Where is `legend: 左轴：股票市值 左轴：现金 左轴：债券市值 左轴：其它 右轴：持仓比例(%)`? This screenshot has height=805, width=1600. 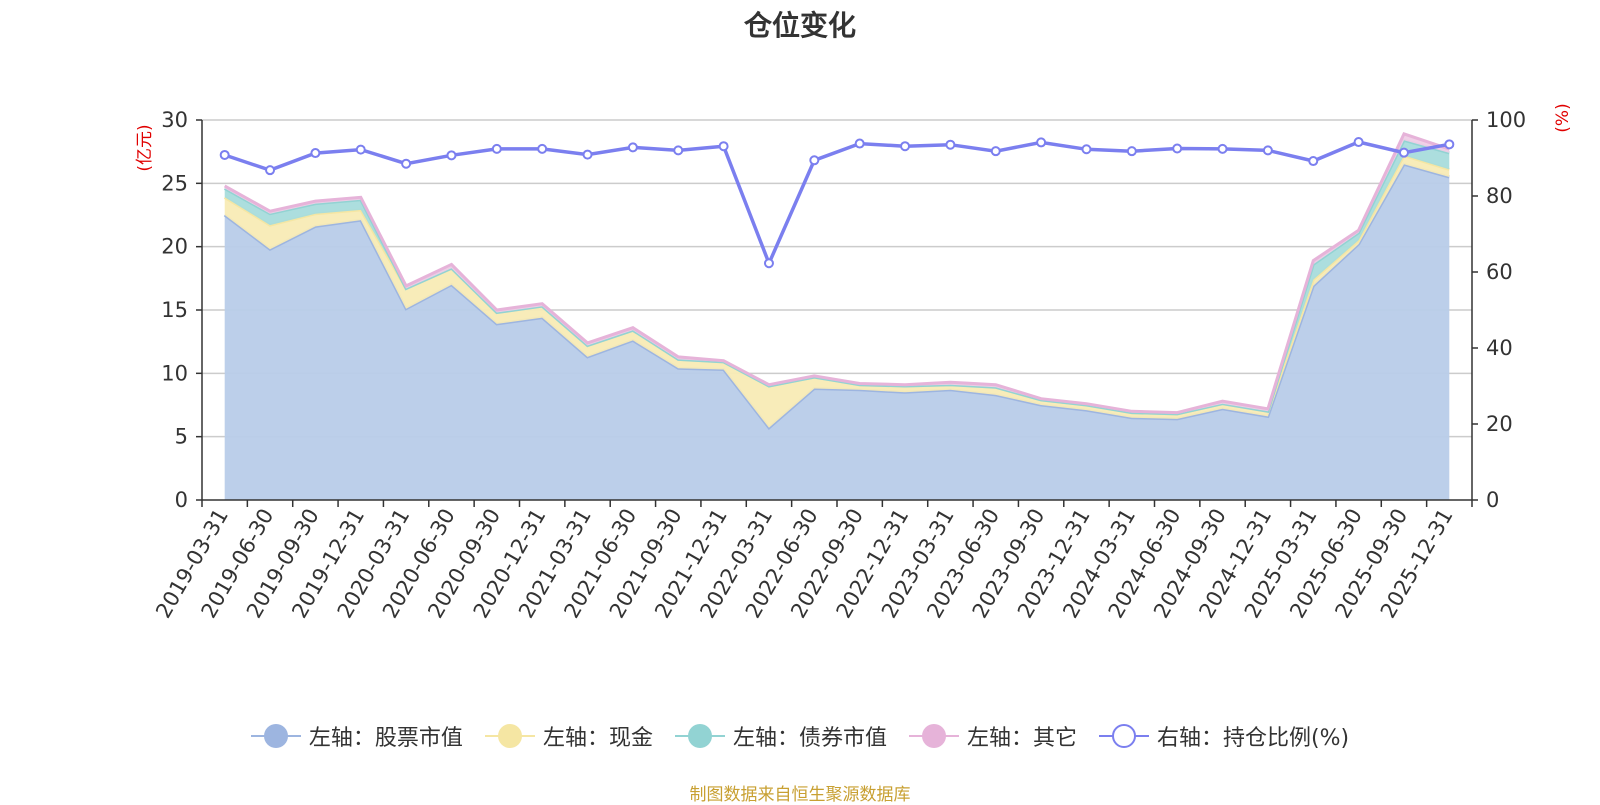 legend: 左轴：股票市值 左轴：现金 左轴：债券市值 左轴：其它 右轴：持仓比例(%) is located at coordinates (800, 736).